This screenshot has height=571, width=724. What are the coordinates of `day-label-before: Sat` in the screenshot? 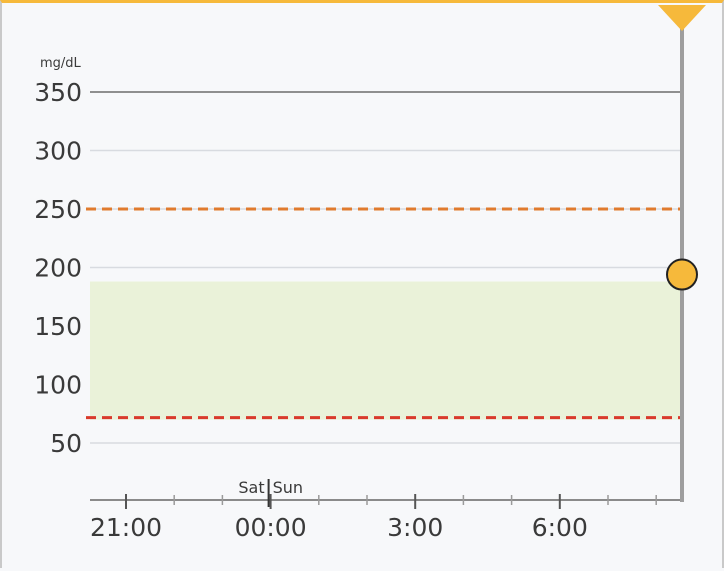 It's located at (251, 487).